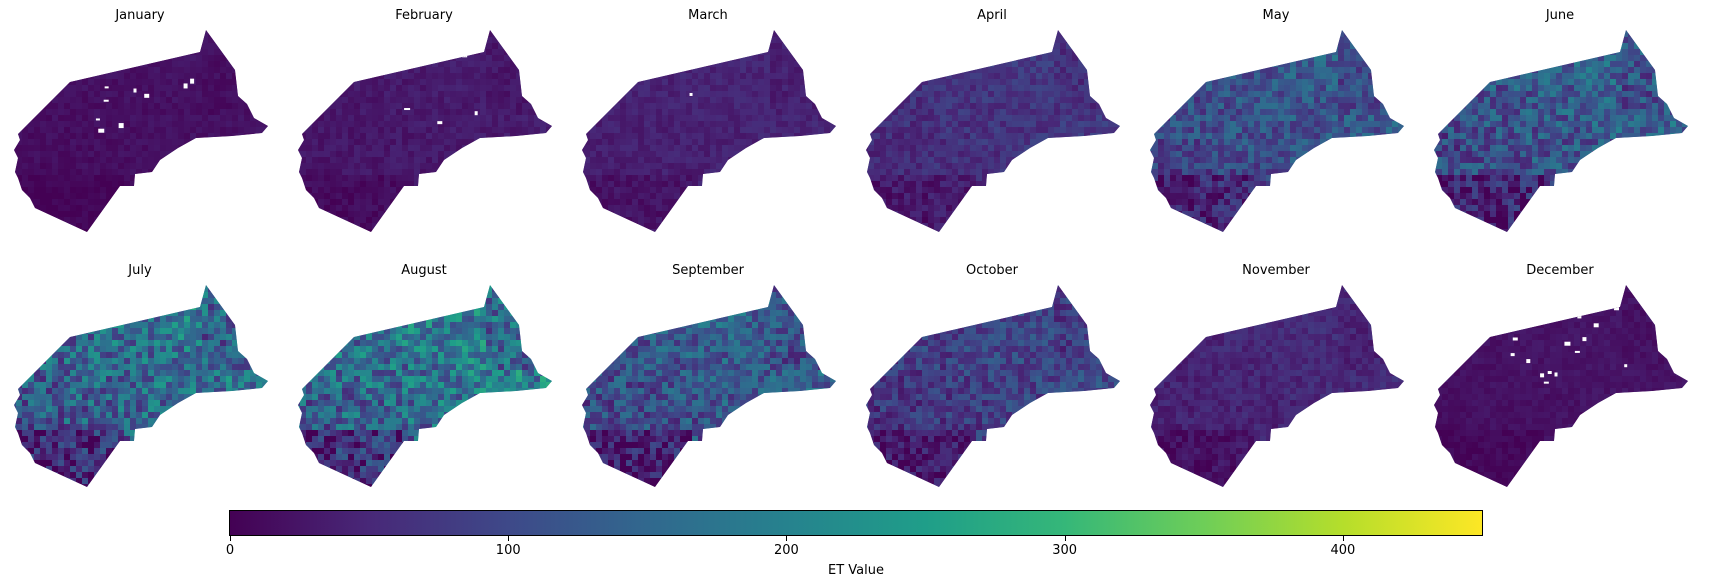  I want to click on panel-title: June, so click(1560, 15).